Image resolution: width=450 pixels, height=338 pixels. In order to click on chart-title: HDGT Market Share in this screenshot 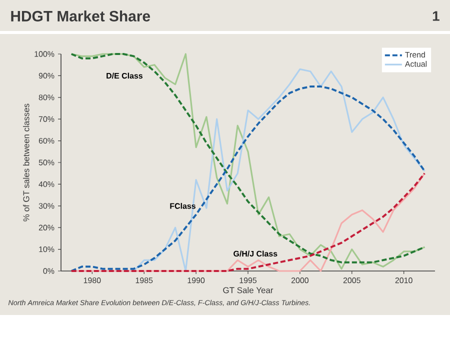, I will do `click(80, 16)`.